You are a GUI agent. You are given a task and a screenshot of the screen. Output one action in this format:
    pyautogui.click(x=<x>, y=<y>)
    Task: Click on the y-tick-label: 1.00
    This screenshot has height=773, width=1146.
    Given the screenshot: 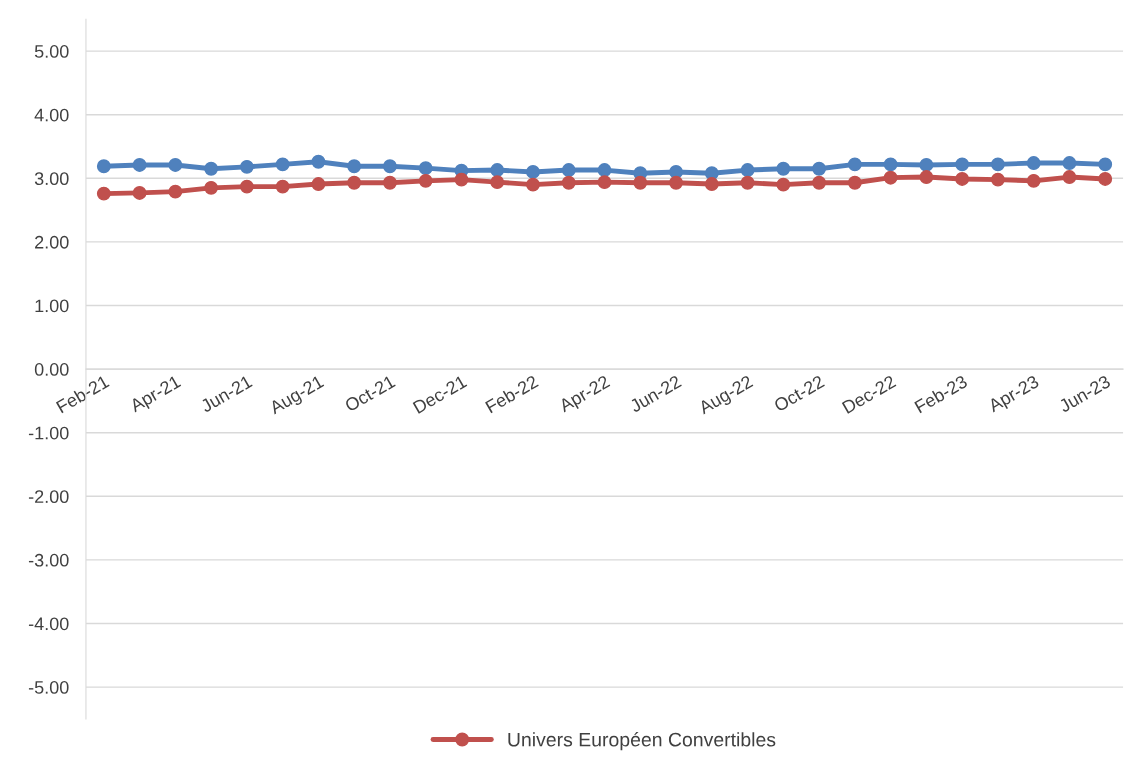 What is the action you would take?
    pyautogui.click(x=52, y=306)
    